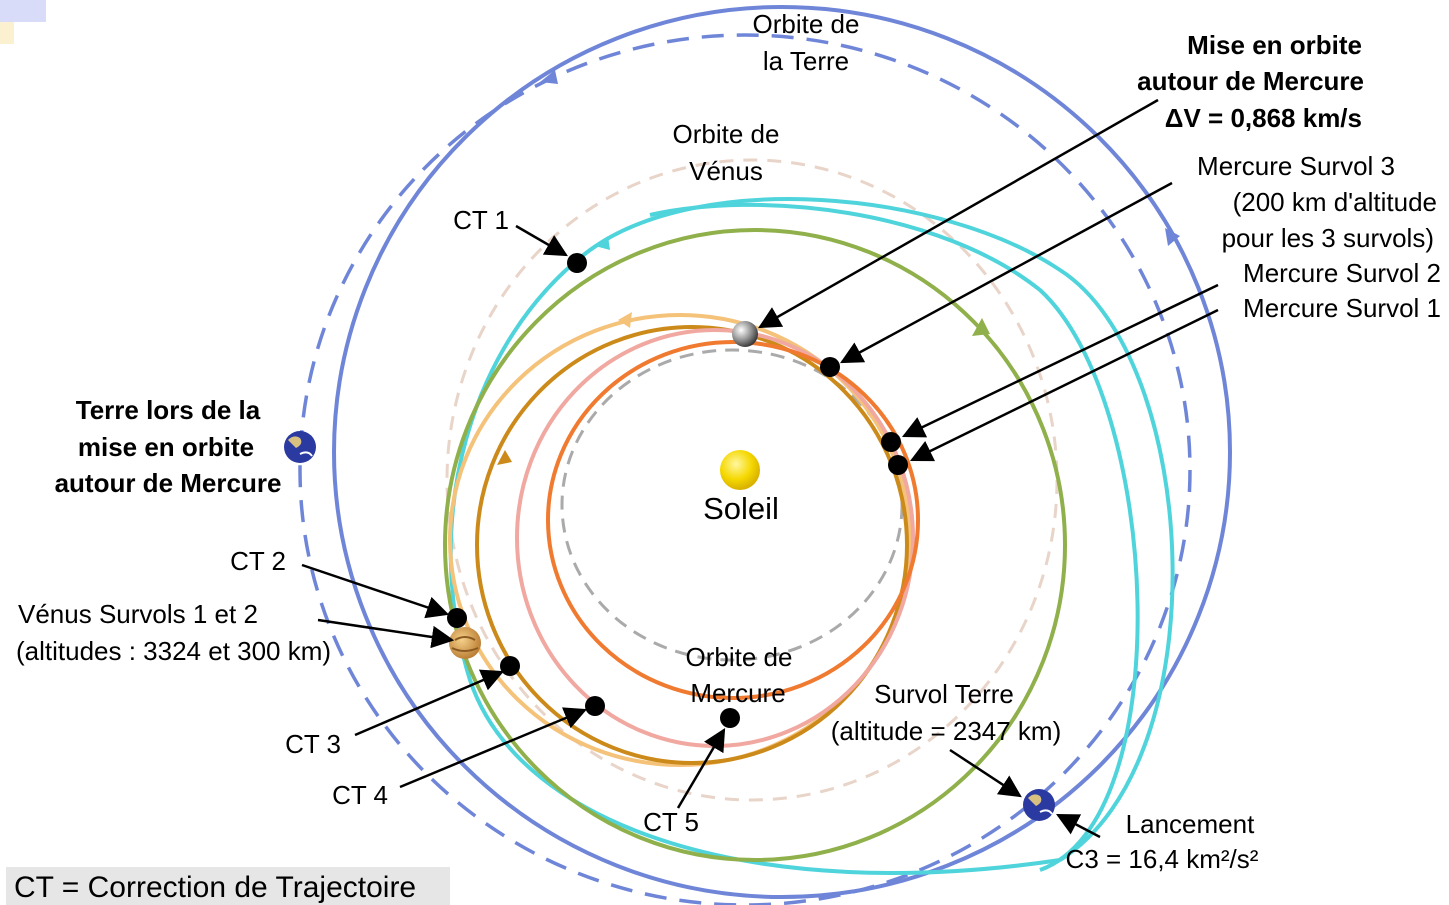  What do you see at coordinates (1190, 824) in the screenshot?
I see `launch-label-1: Lancement` at bounding box center [1190, 824].